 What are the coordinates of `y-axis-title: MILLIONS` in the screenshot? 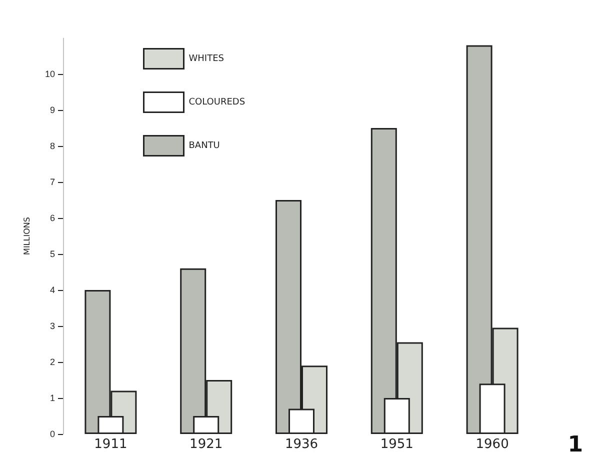 It's located at (27, 236).